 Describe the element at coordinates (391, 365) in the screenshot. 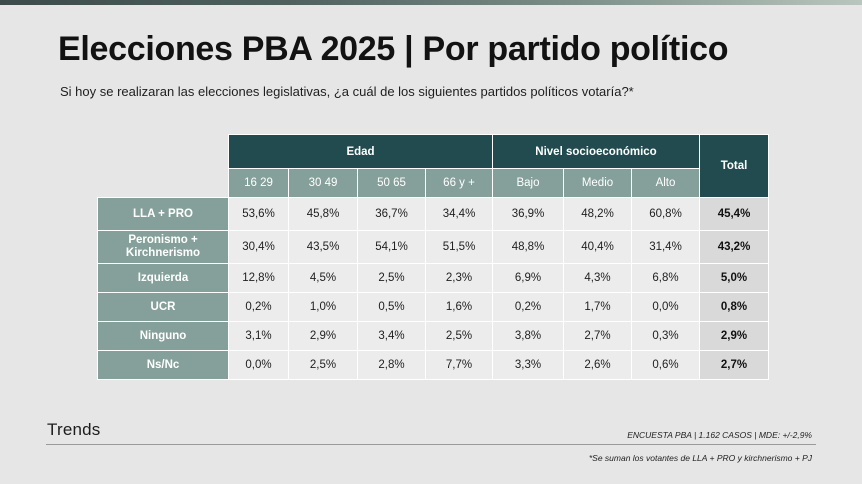

I see `table-cell: 2,8%` at that location.